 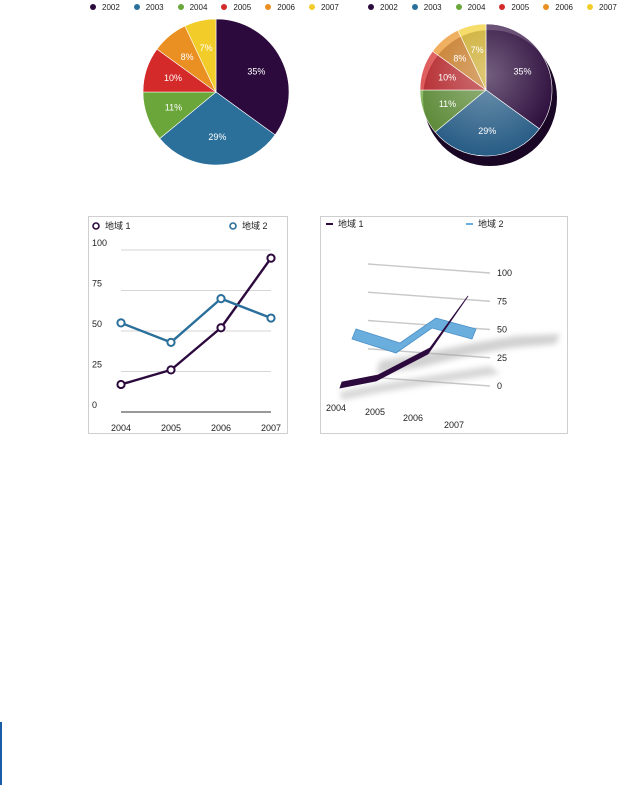 What do you see at coordinates (447, 77) in the screenshot?
I see `pie2-slice-label: 10%` at bounding box center [447, 77].